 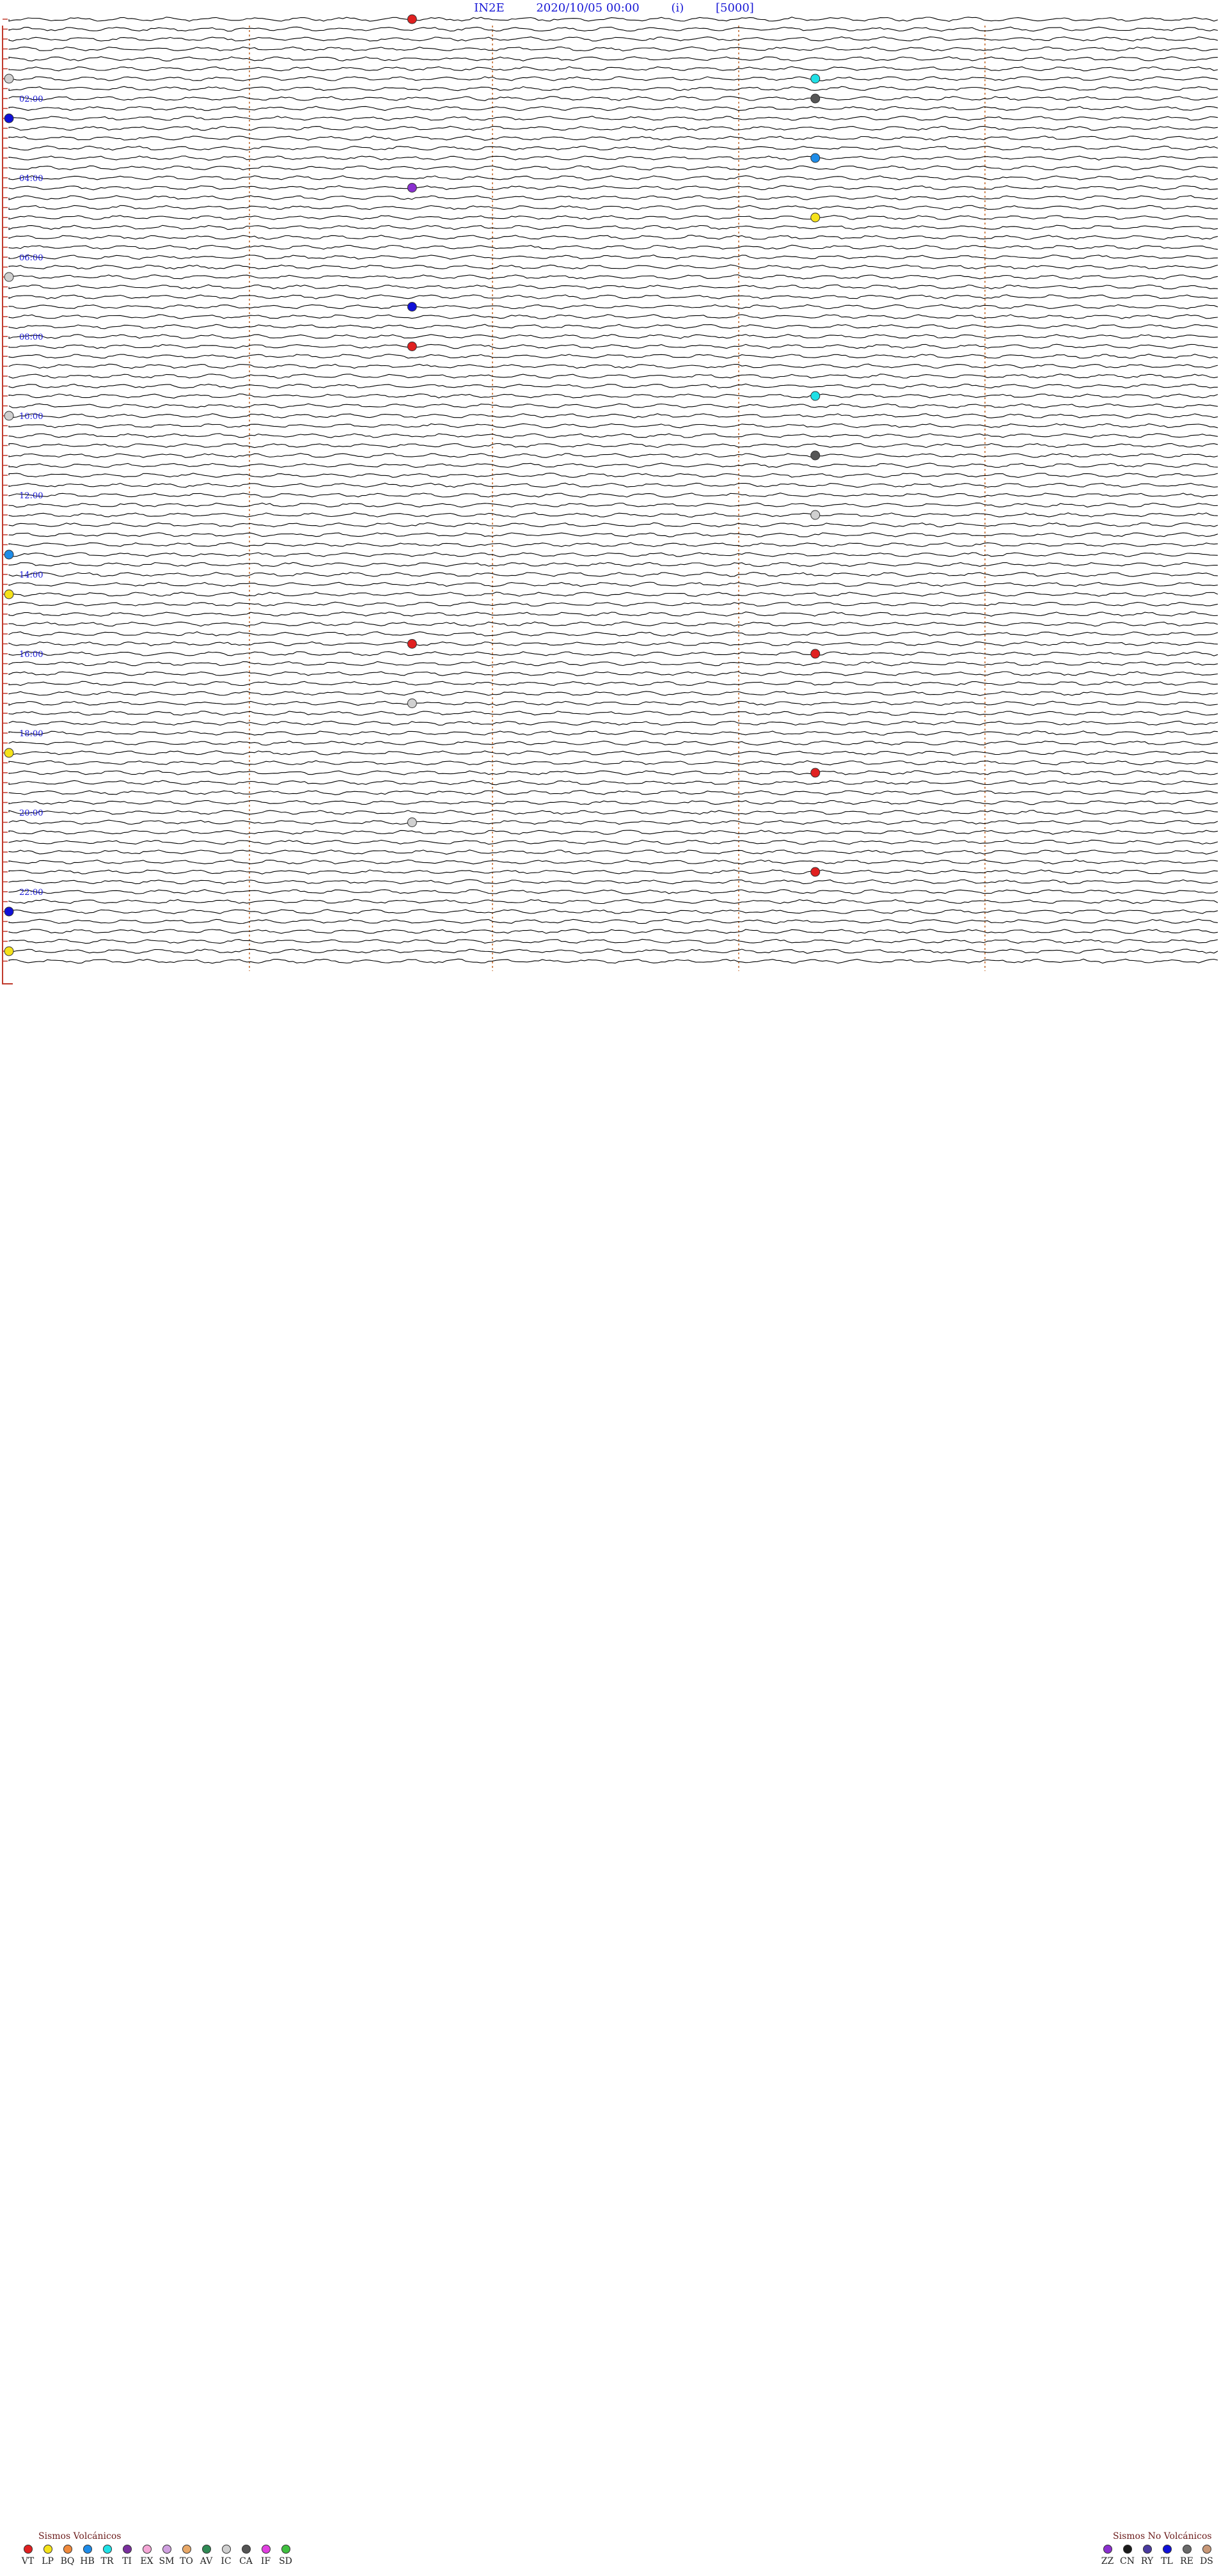 I want to click on time-label: 08:00, so click(x=31, y=337).